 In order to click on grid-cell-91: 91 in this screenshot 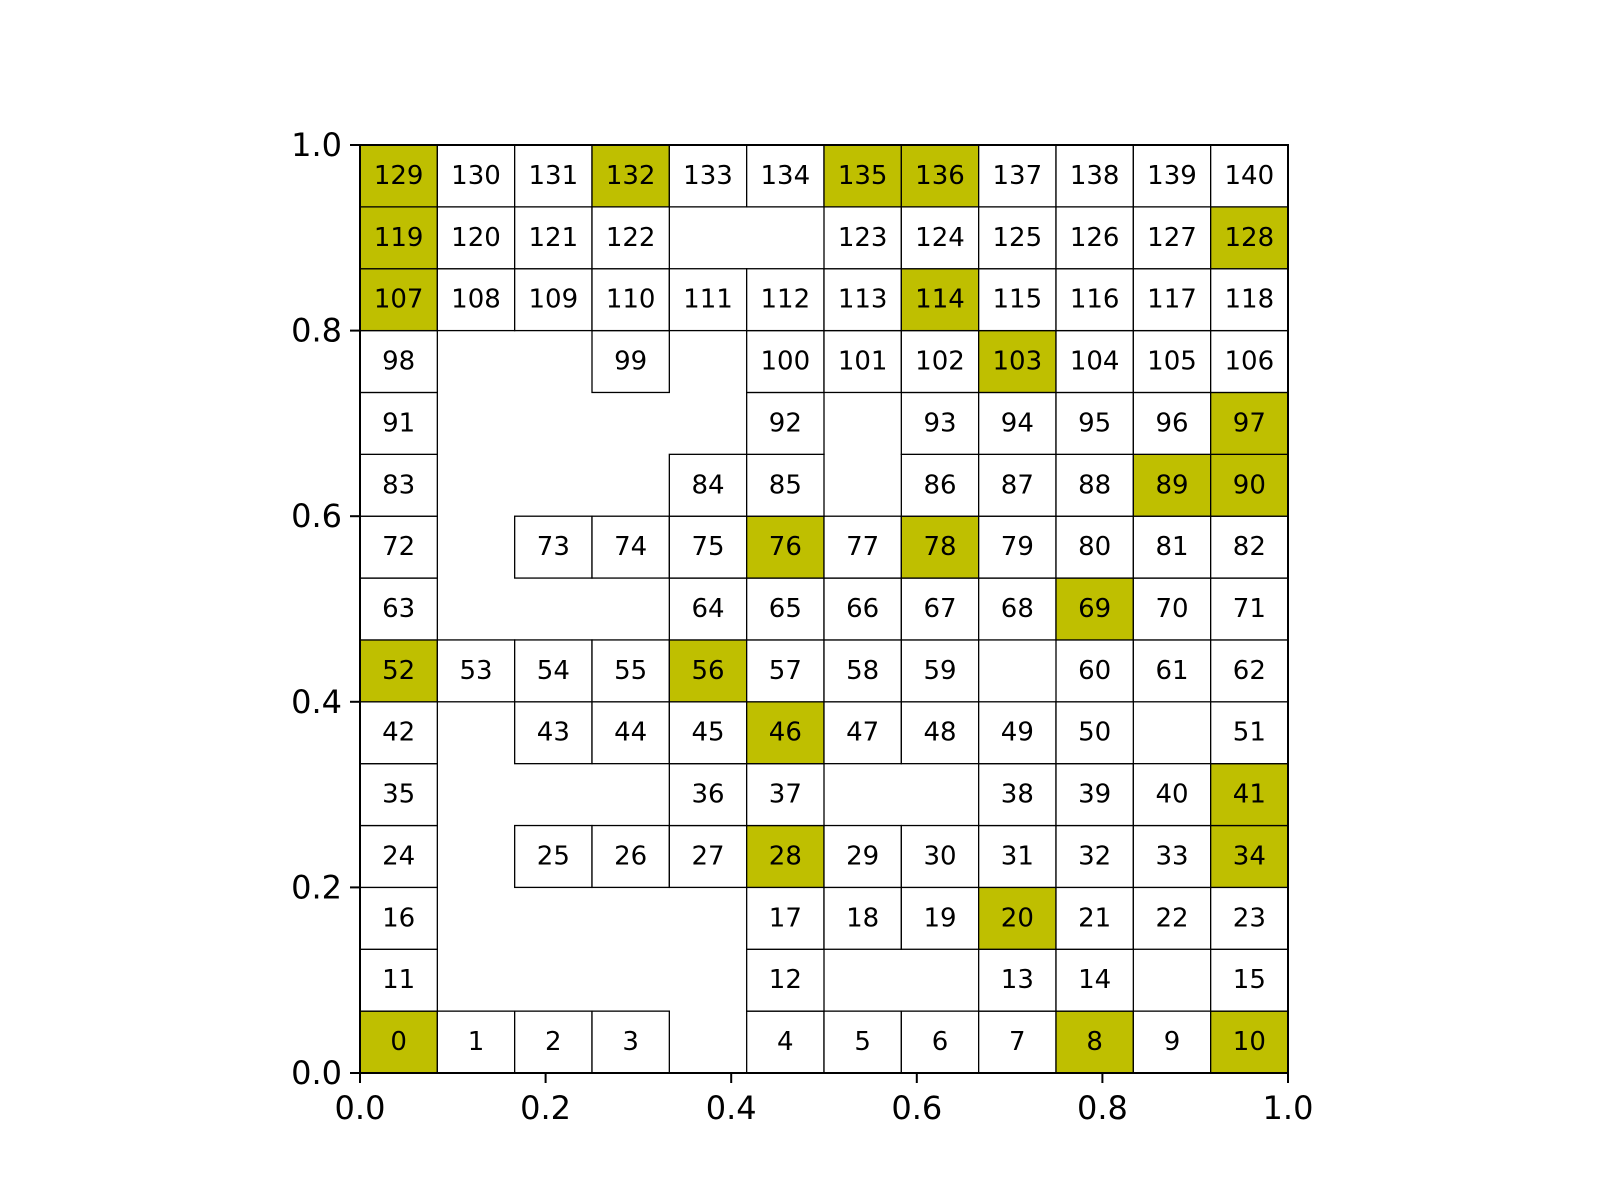, I will do `click(398, 423)`.